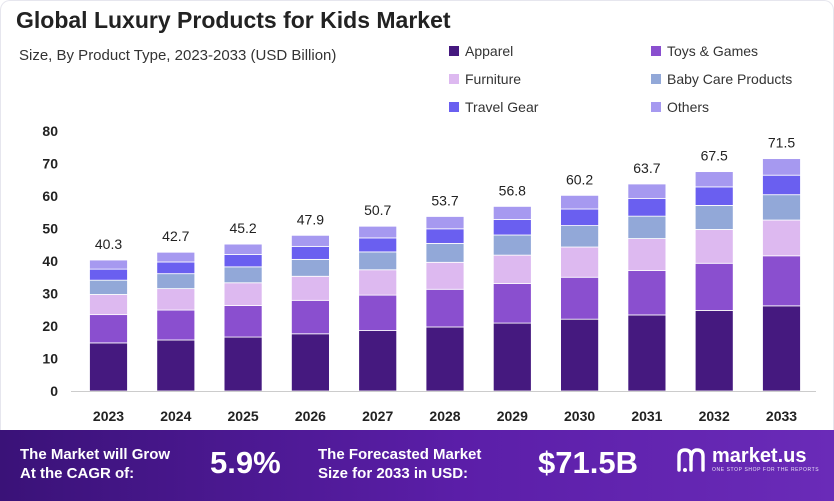  I want to click on bar-total-label: 47.9, so click(310, 219).